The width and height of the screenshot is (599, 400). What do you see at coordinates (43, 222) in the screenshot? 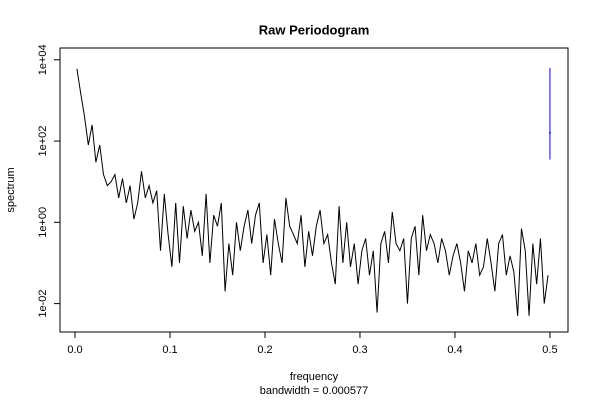
I see `y-tick-label: 1e+00` at bounding box center [43, 222].